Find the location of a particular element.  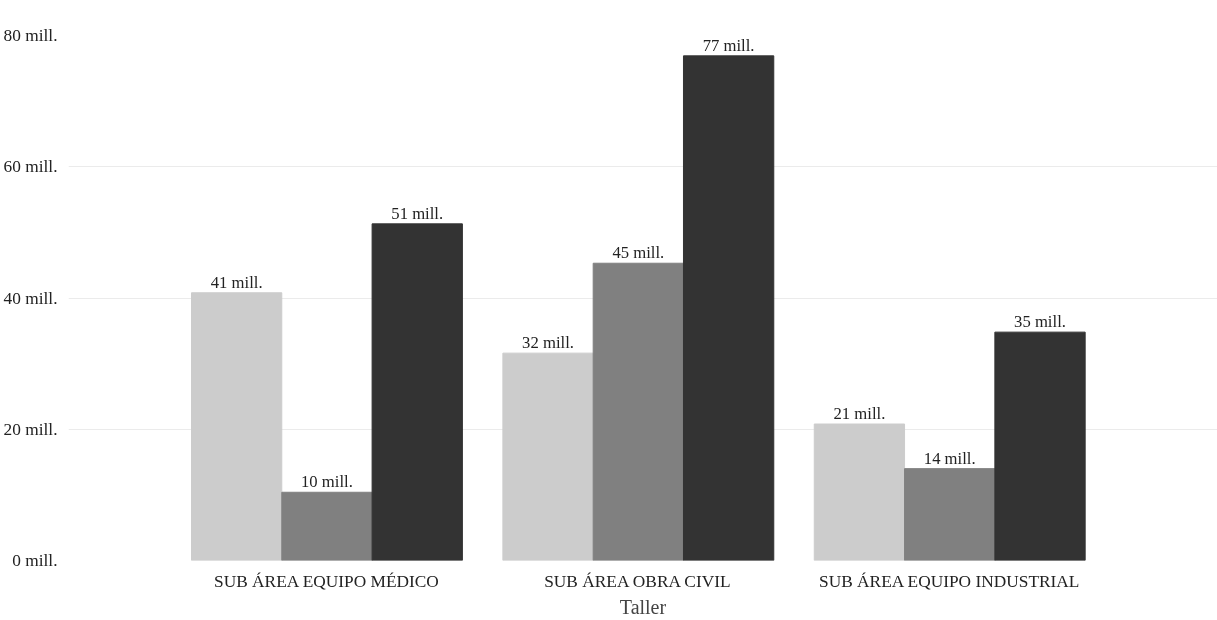

y-tick-label: 60 mill. is located at coordinates (30, 167).